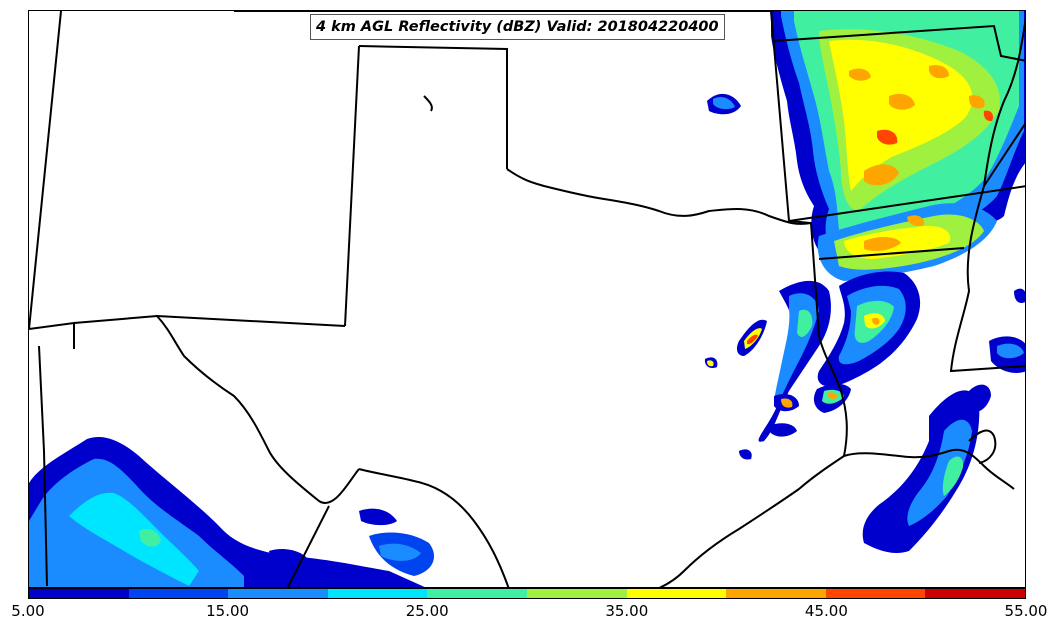 The width and height of the screenshot is (1060, 633). I want to click on boundary-rio-grande-west, so click(258, 409).